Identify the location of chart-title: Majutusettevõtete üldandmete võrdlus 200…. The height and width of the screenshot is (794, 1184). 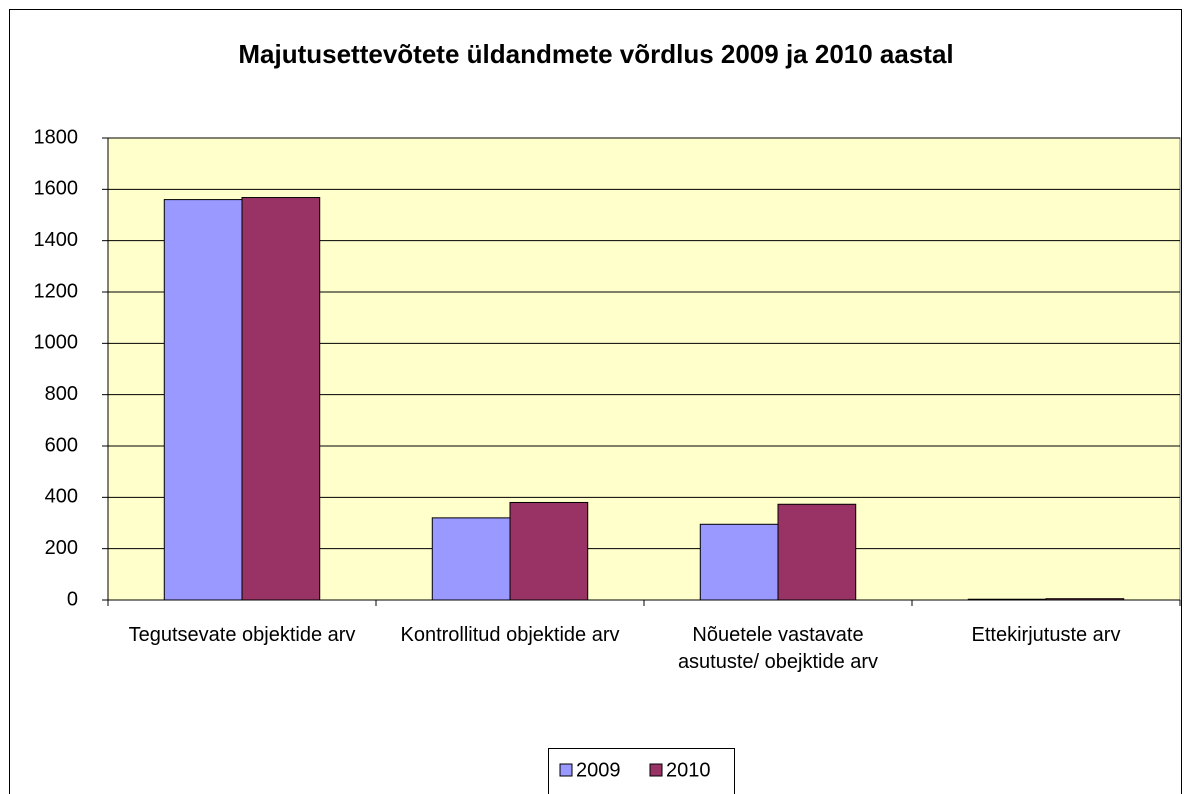
(595, 54).